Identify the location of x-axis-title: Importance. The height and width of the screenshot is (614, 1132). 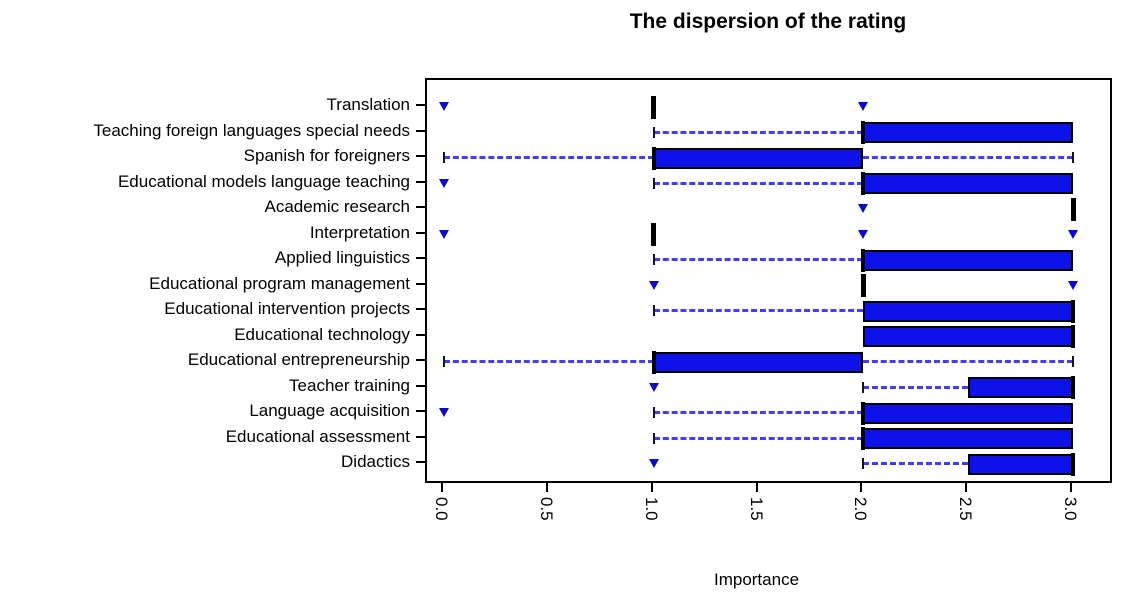
(756, 579).